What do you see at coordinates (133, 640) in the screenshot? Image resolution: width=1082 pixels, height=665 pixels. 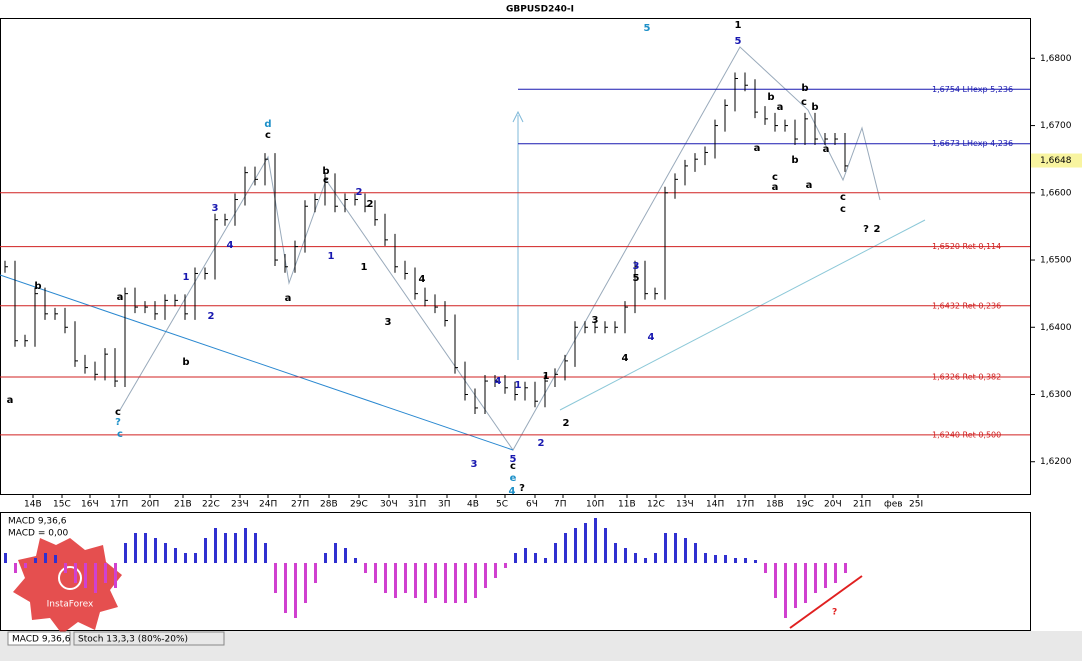 I see `tab-label: Stoch 13,3,3 (80%-20%)` at bounding box center [133, 640].